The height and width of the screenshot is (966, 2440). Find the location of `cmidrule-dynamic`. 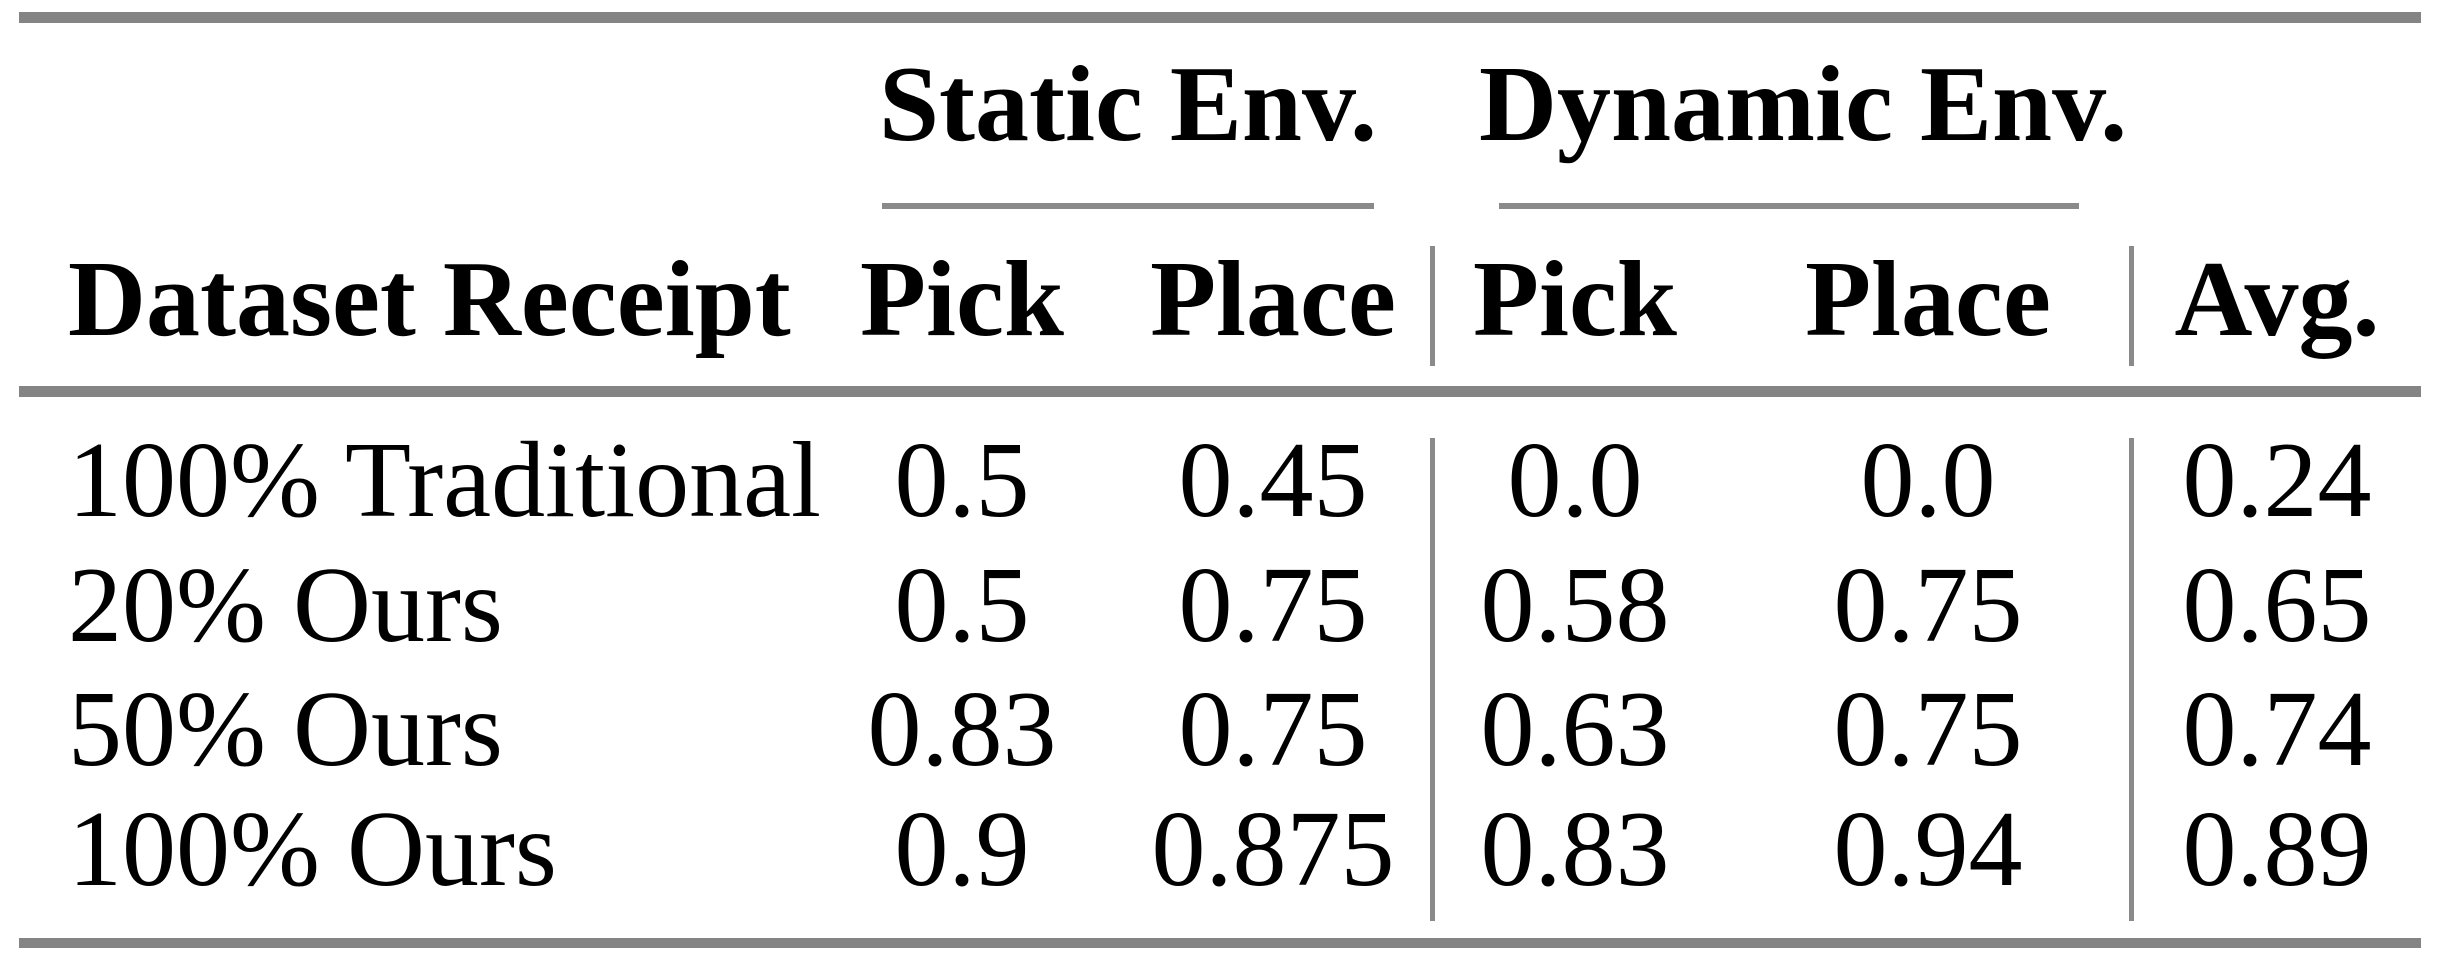

cmidrule-dynamic is located at coordinates (1789, 206).